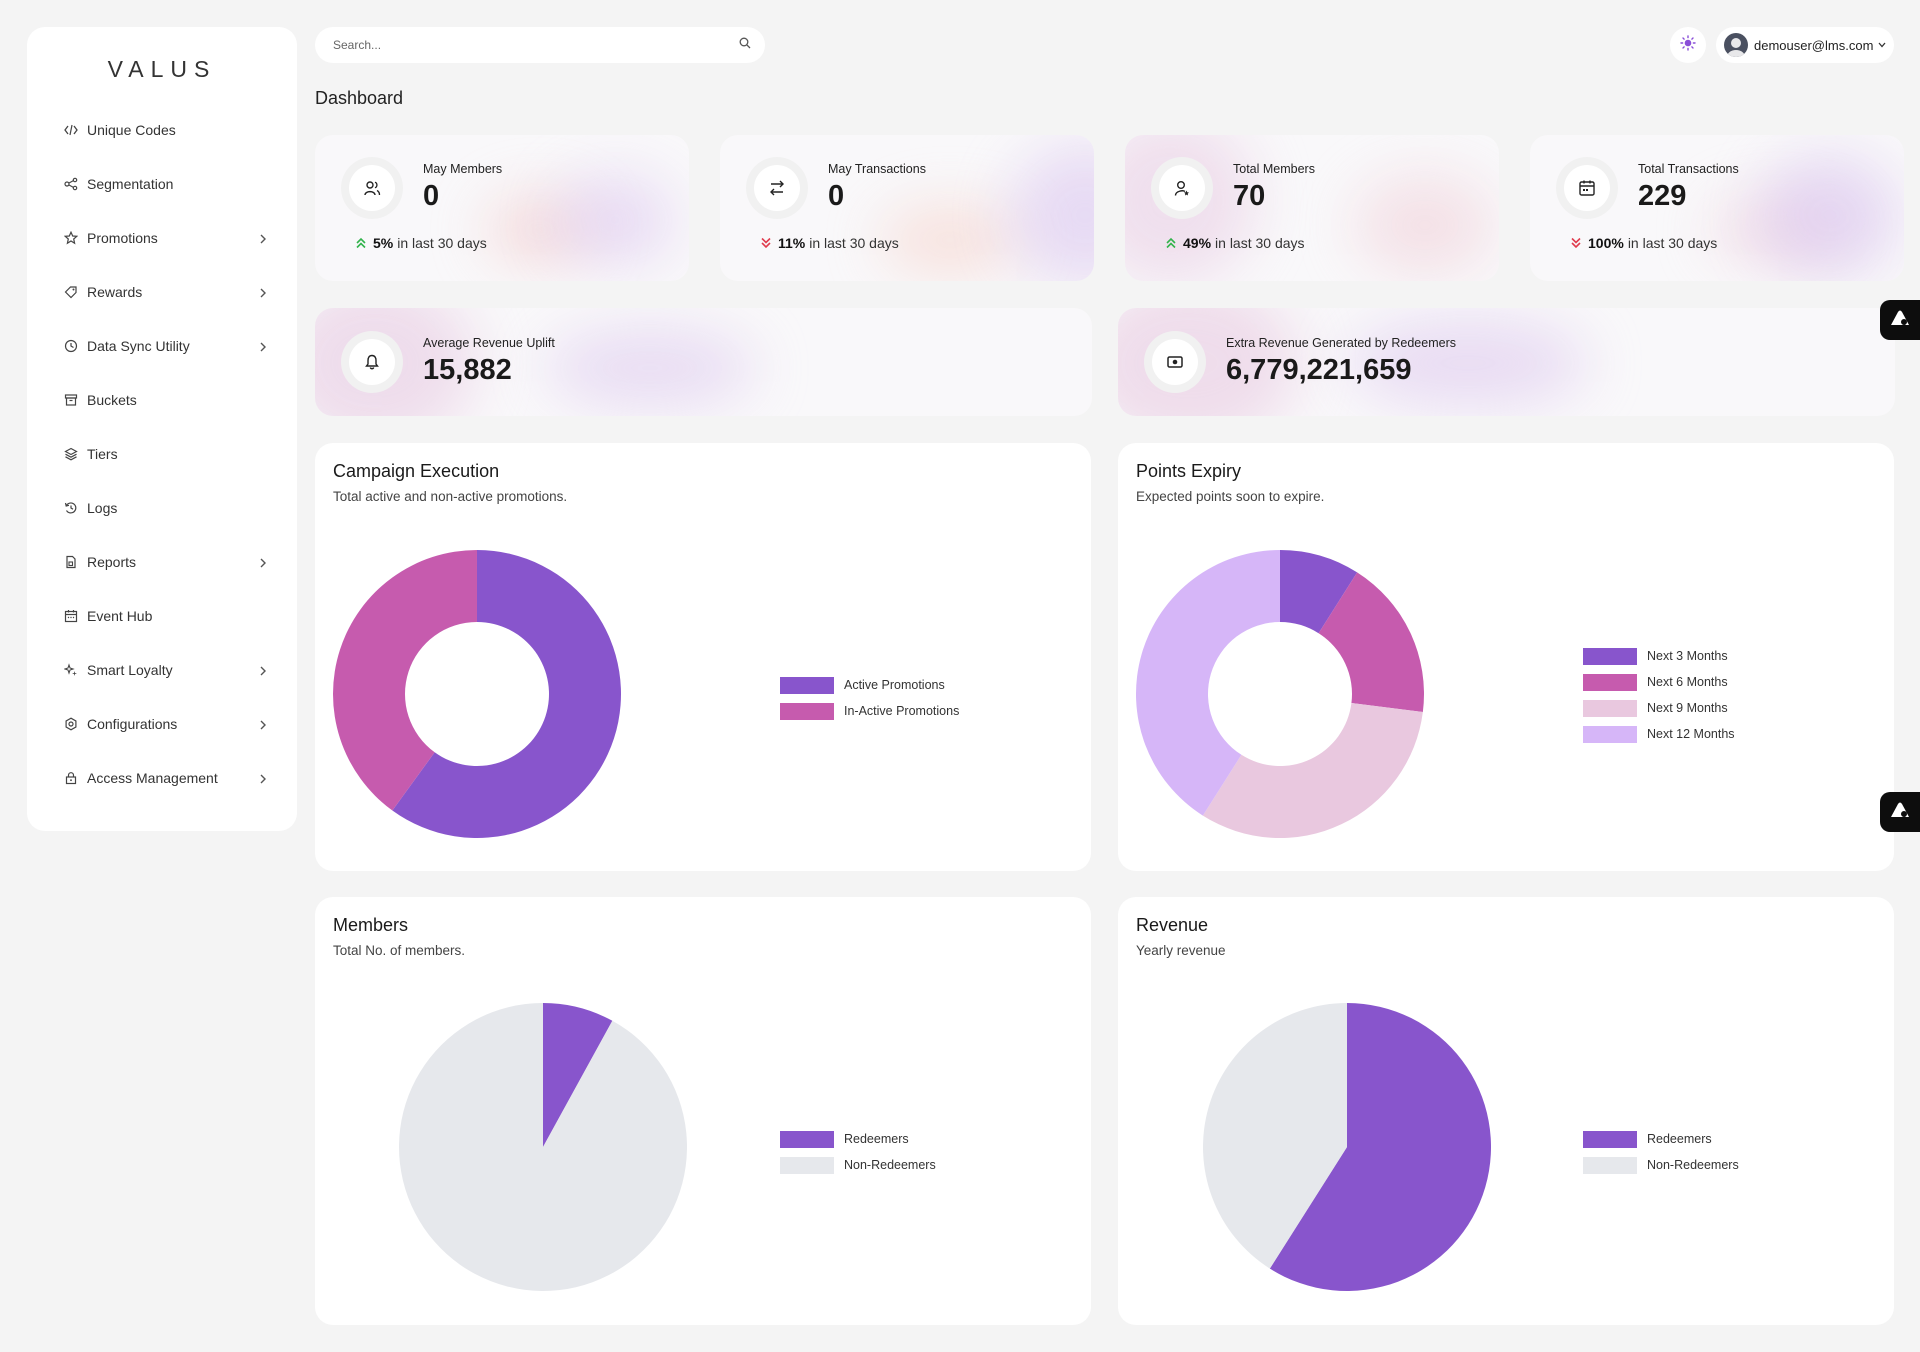  Describe the element at coordinates (1172, 925) in the screenshot. I see `chart-title: Revenue` at that location.